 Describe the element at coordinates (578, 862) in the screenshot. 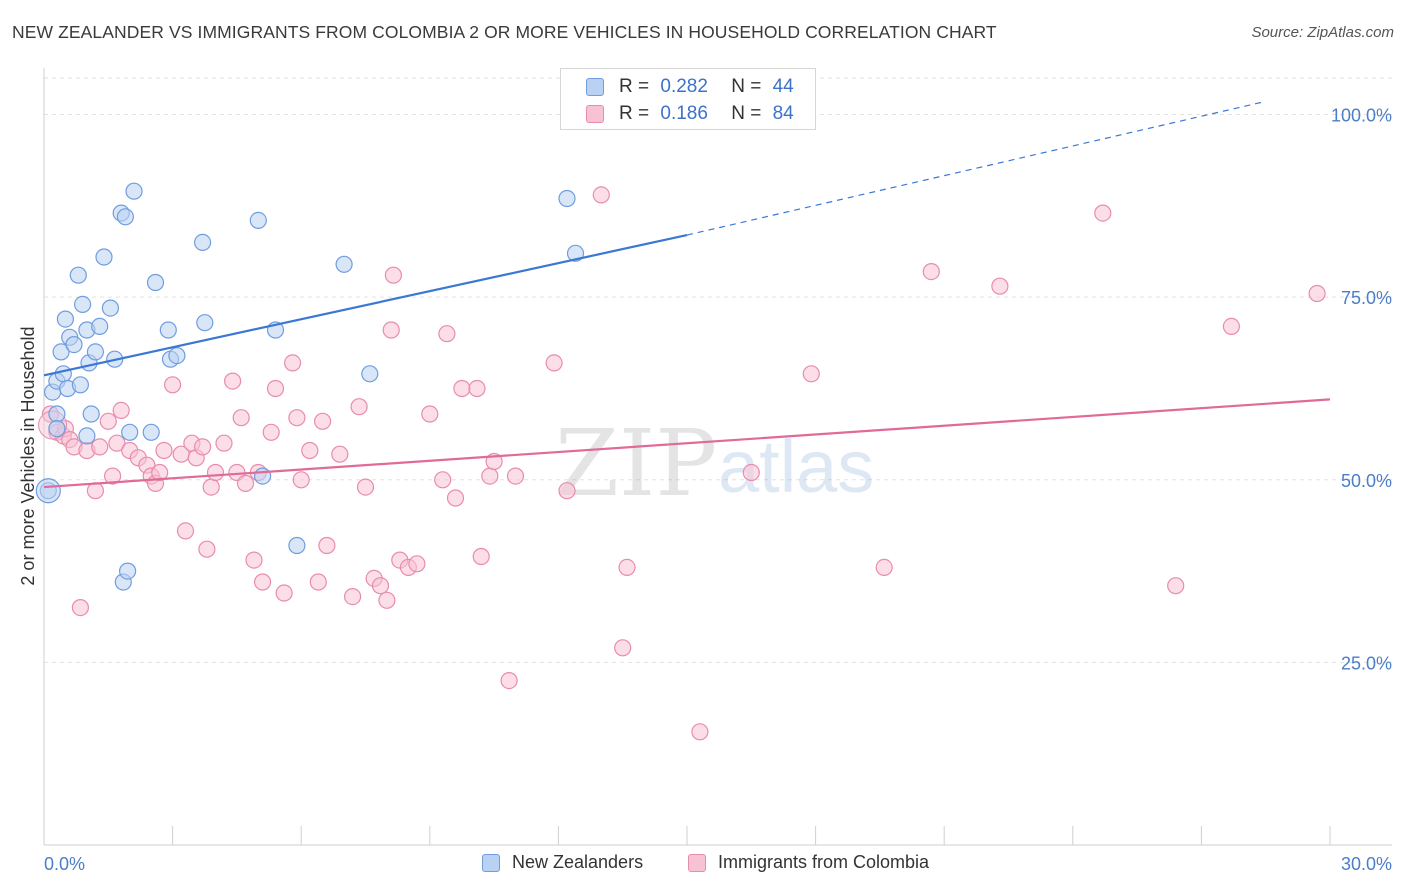

I see `legend-label: New Zealanders` at that location.